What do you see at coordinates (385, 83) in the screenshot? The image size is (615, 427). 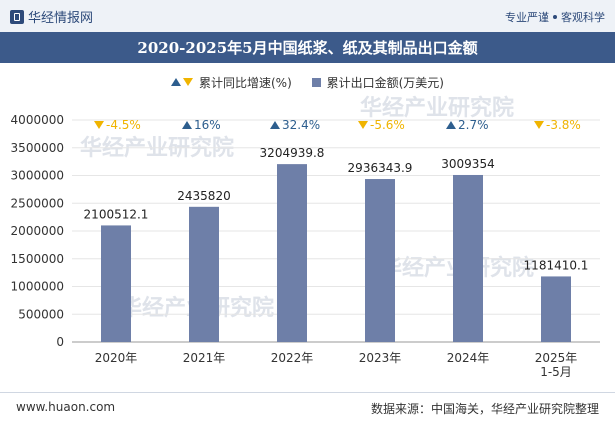 I see `legend-amount-label: 累计出口金额(万美元)` at bounding box center [385, 83].